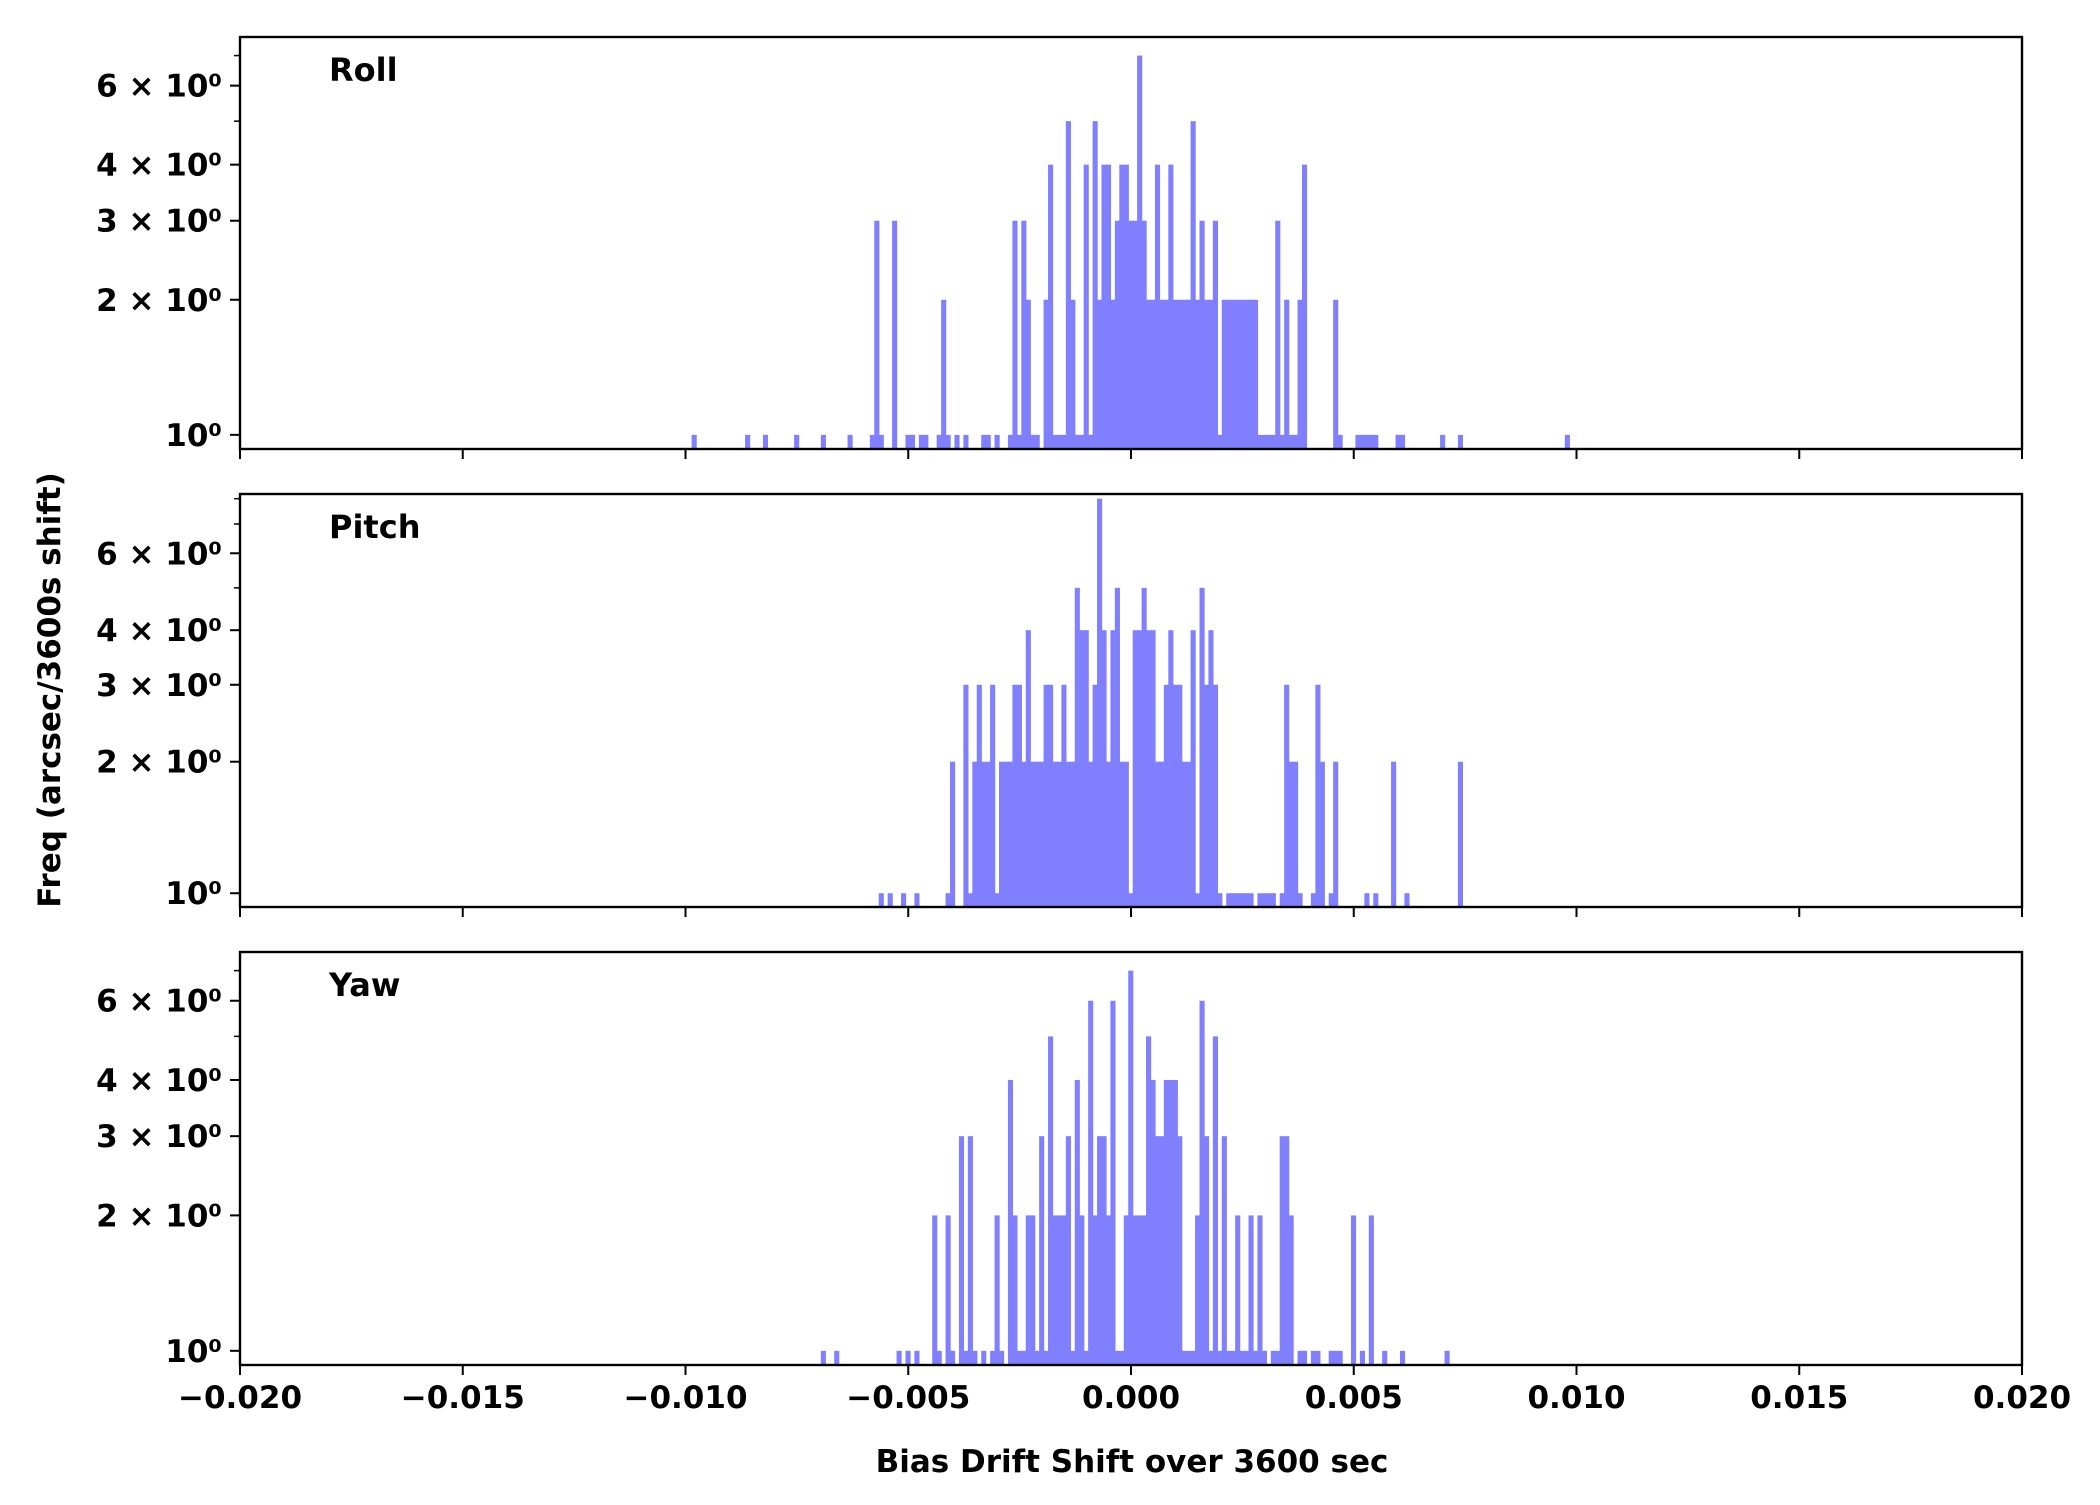 This screenshot has height=1505, width=2100. Describe the element at coordinates (1576, 1398) in the screenshot. I see `x-tick-label: 0.010` at that location.